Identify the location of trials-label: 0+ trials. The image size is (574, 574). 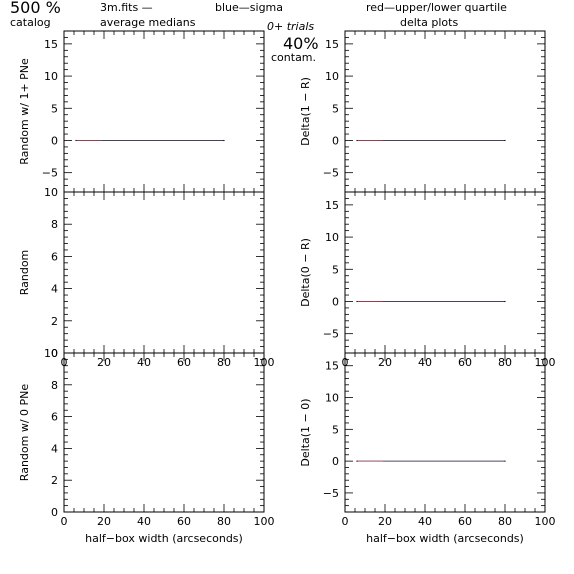
(290, 26).